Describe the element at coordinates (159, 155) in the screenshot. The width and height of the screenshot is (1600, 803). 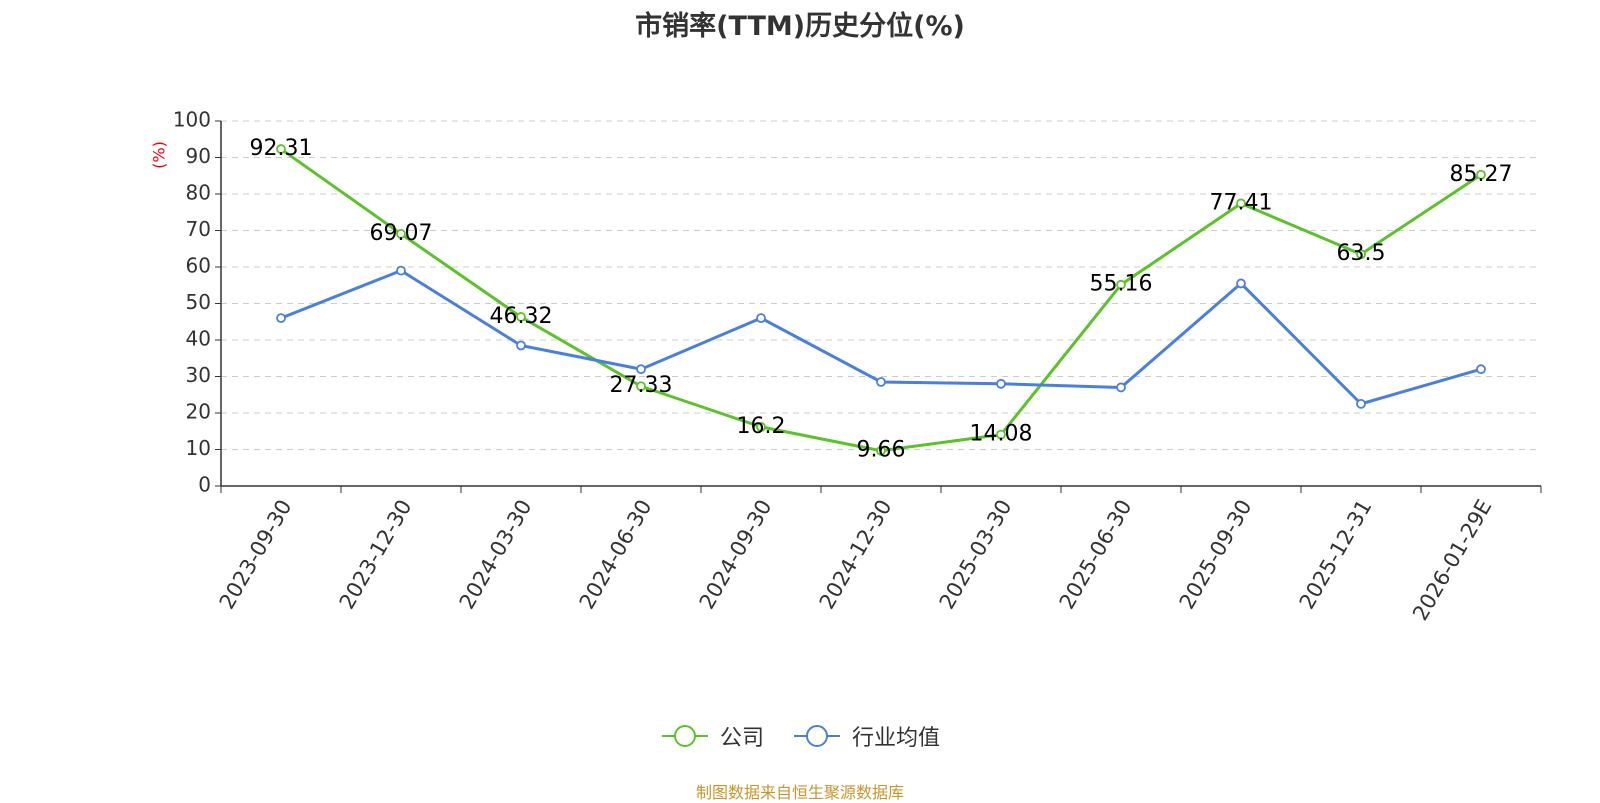
I see `y-axis-unit: (%)` at that location.